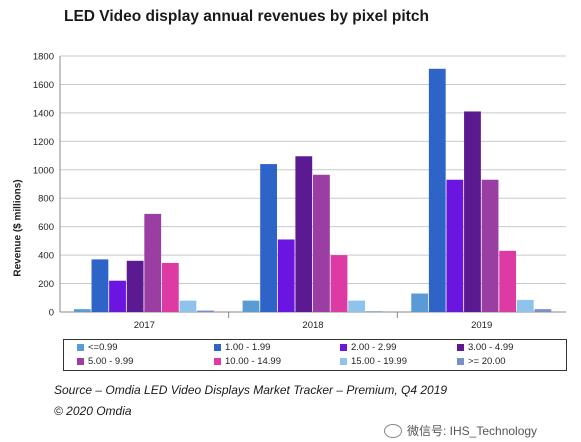 This screenshot has width=581, height=442. I want to click on y-tick-label: 200, so click(46, 284).